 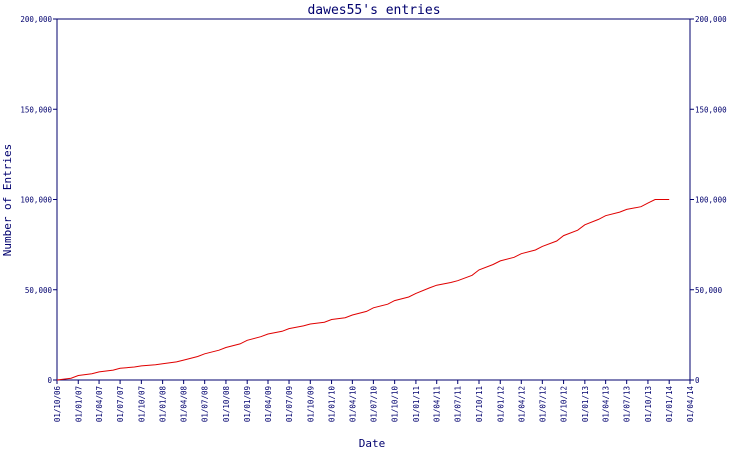 What do you see at coordinates (500, 404) in the screenshot?
I see `x-tick-label: 01/01/12` at bounding box center [500, 404].